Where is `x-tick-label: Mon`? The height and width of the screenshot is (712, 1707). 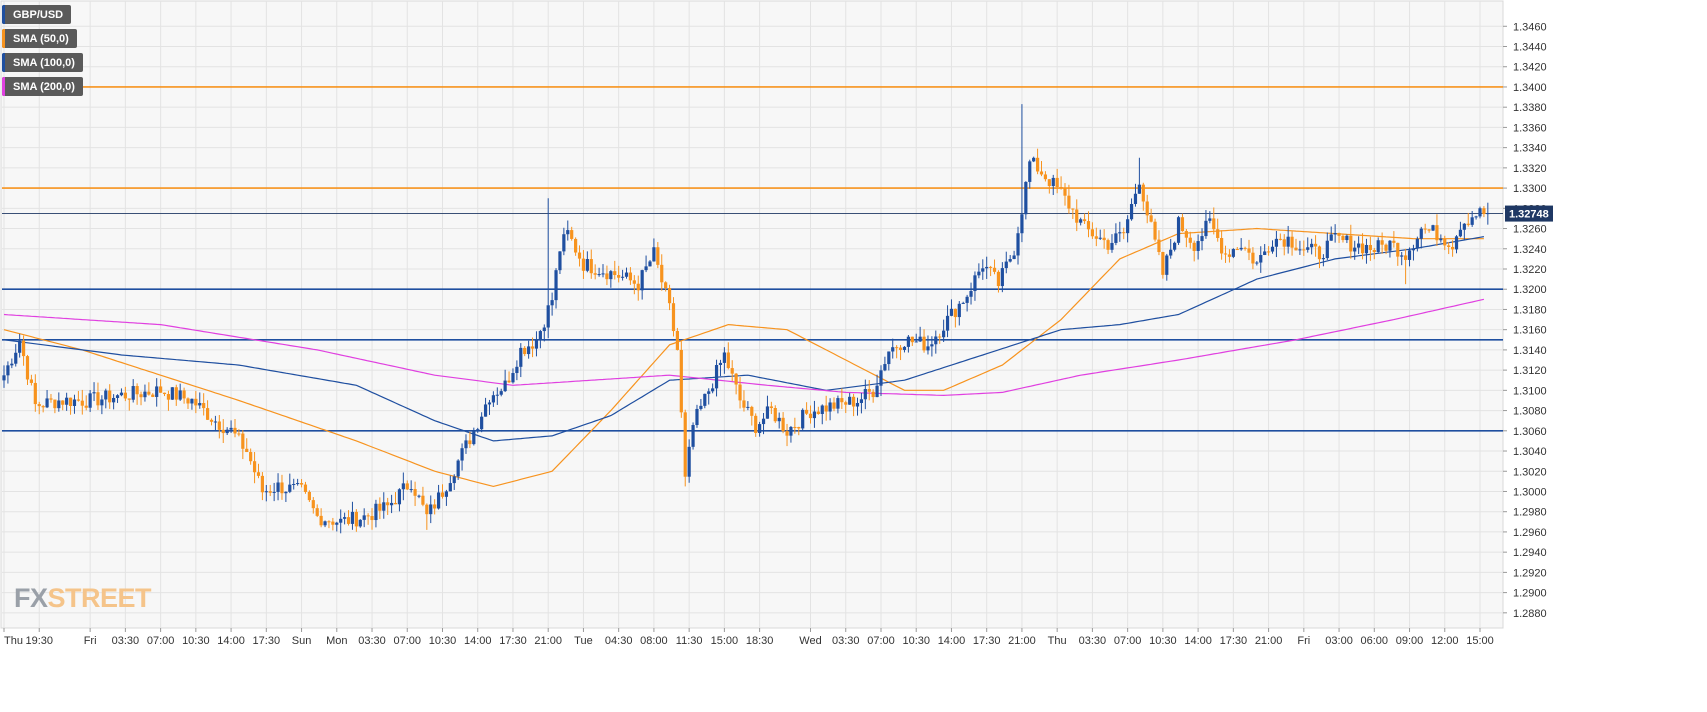 x-tick-label: Mon is located at coordinates (336, 641).